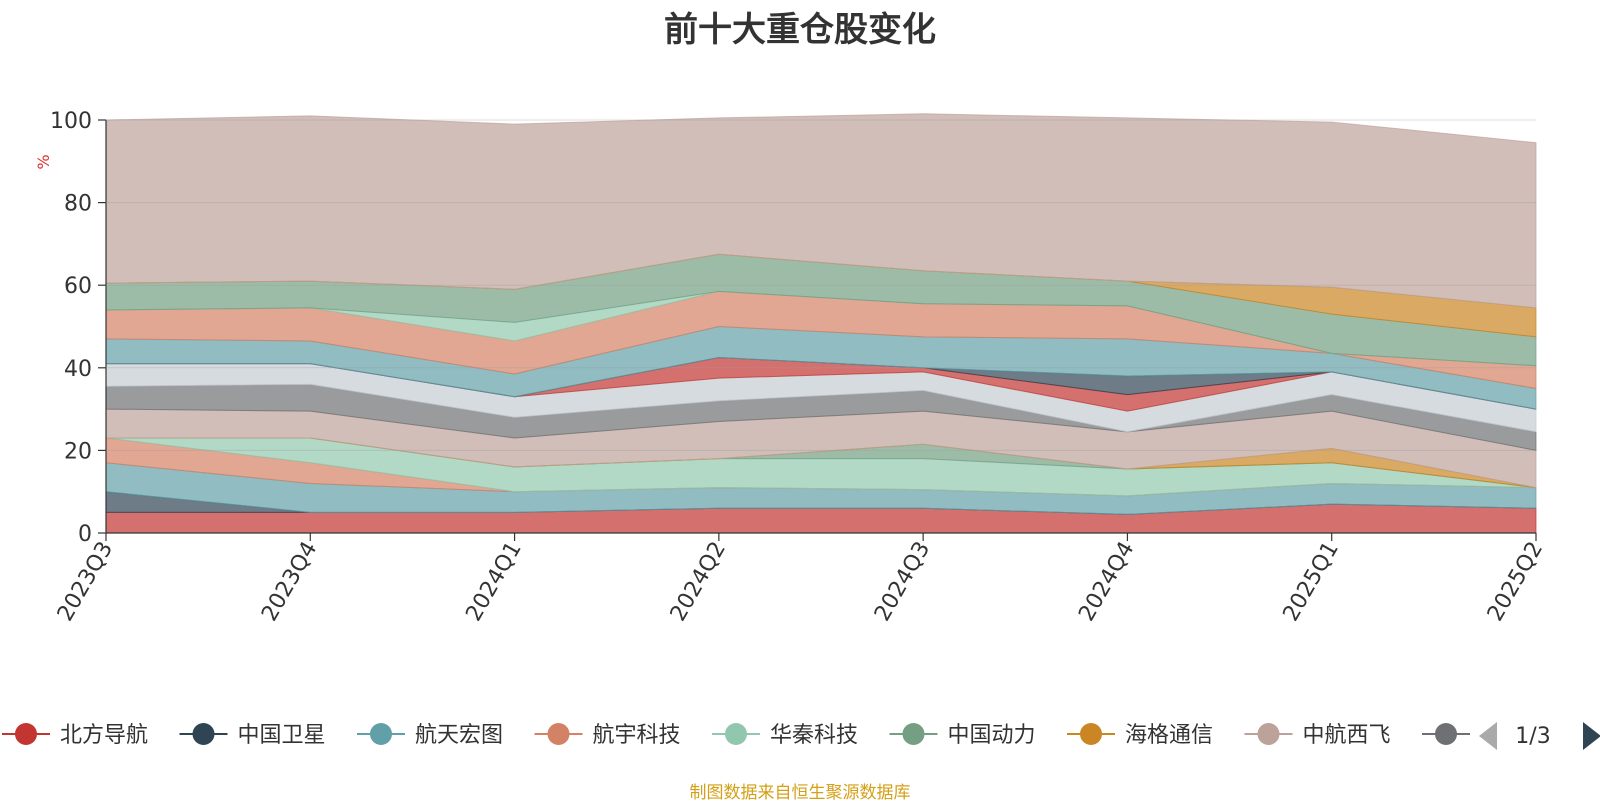  I want to click on legend: 北方导航 中国卫星 航天宏图 航宇科技 华秦科技 中国动力 海格通信 中航西飞 氵, so click(752, 735).